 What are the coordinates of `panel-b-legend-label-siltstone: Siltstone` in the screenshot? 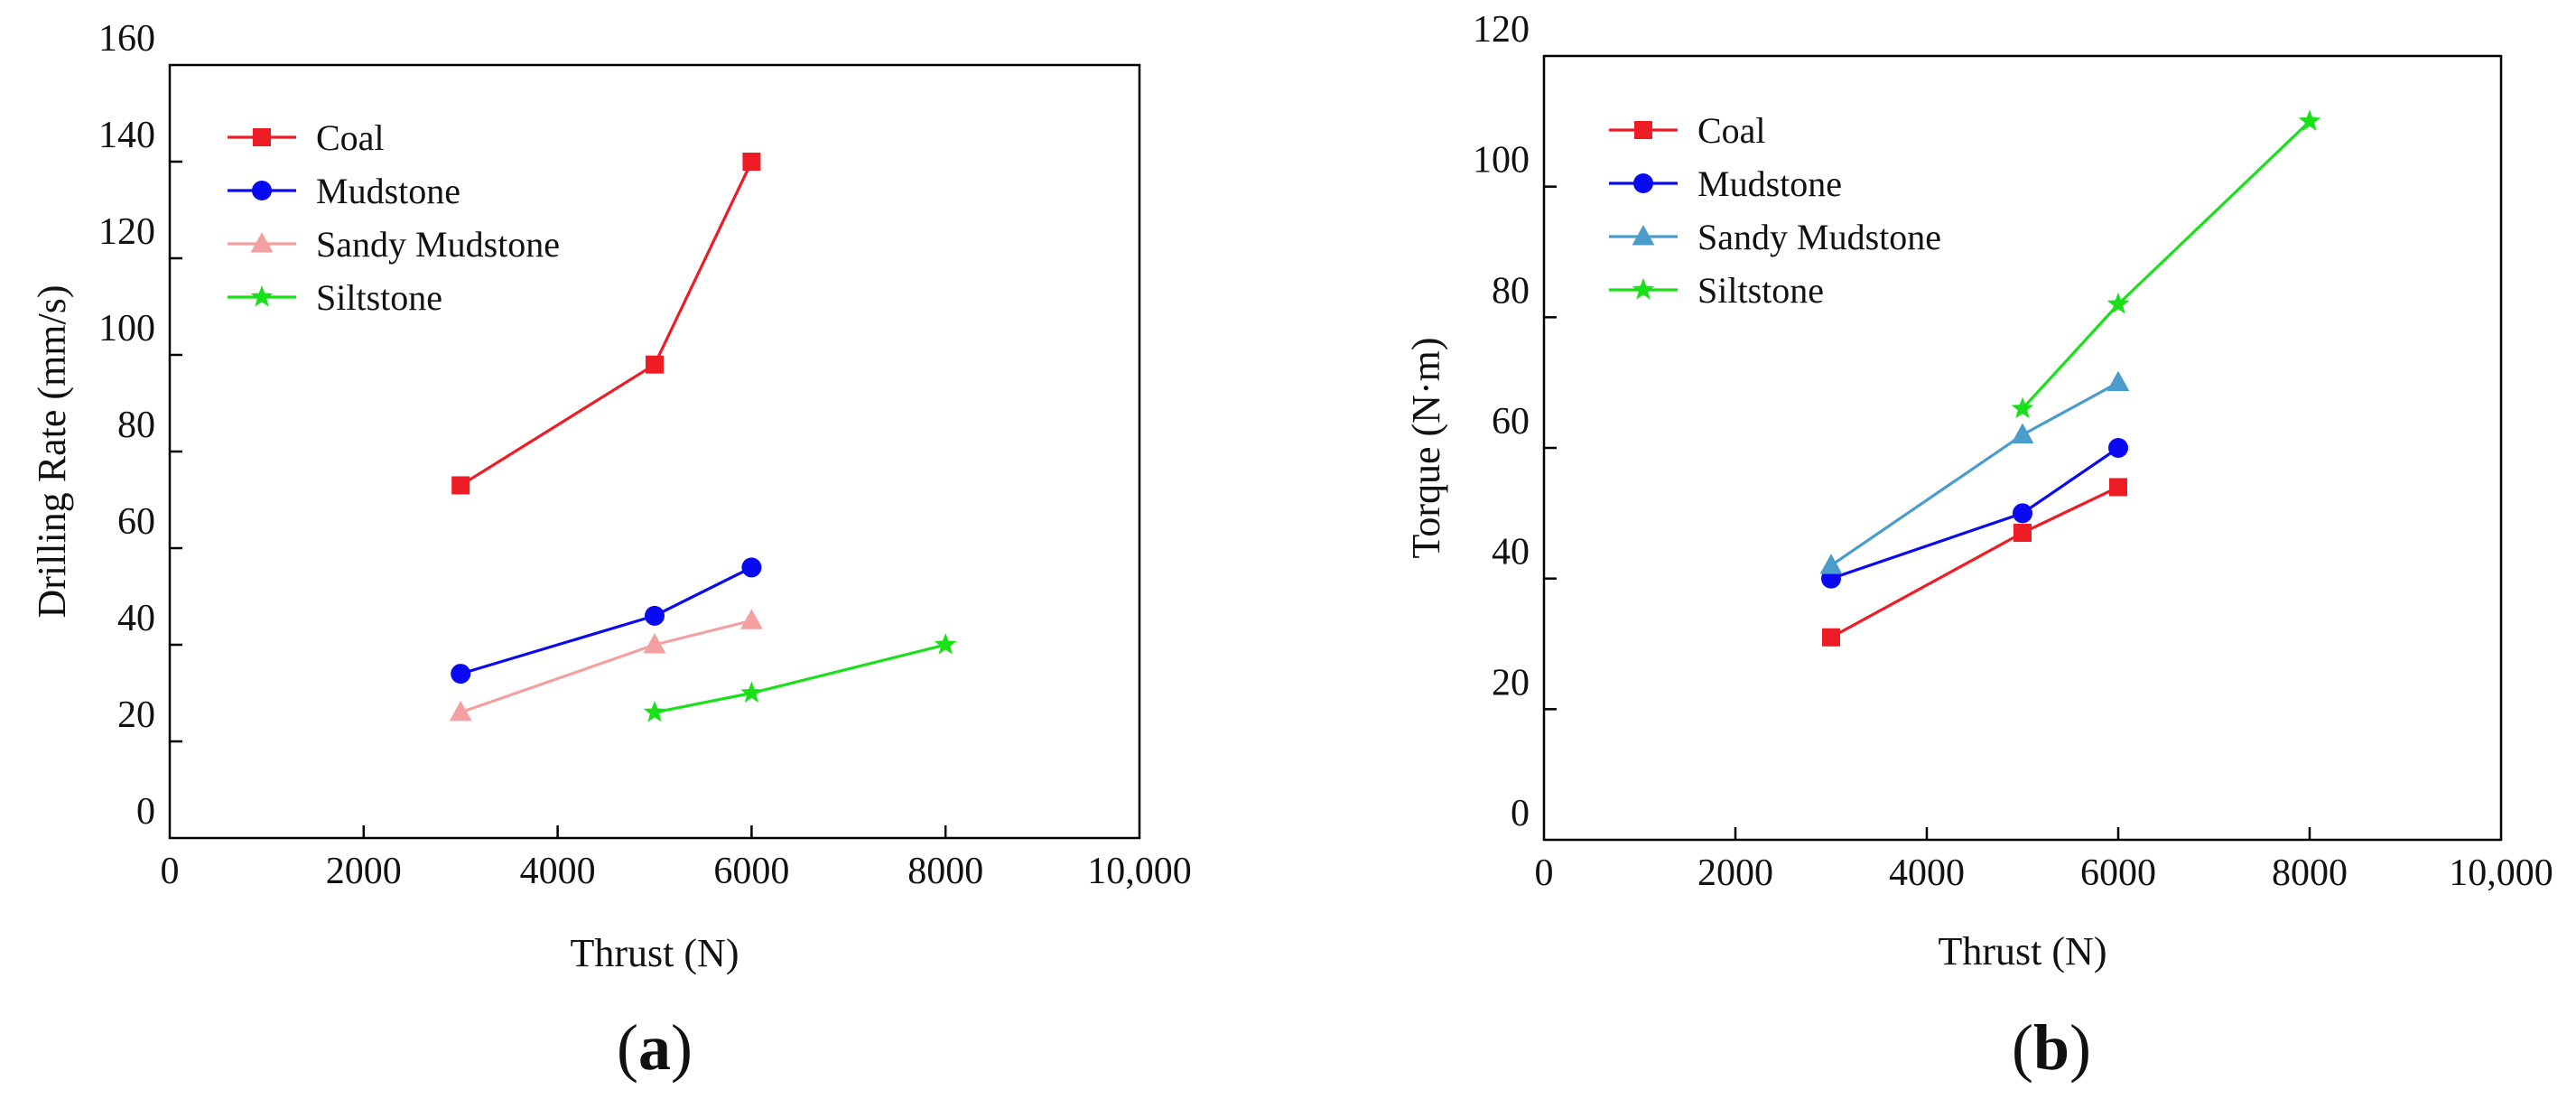 It's located at (1760, 290).